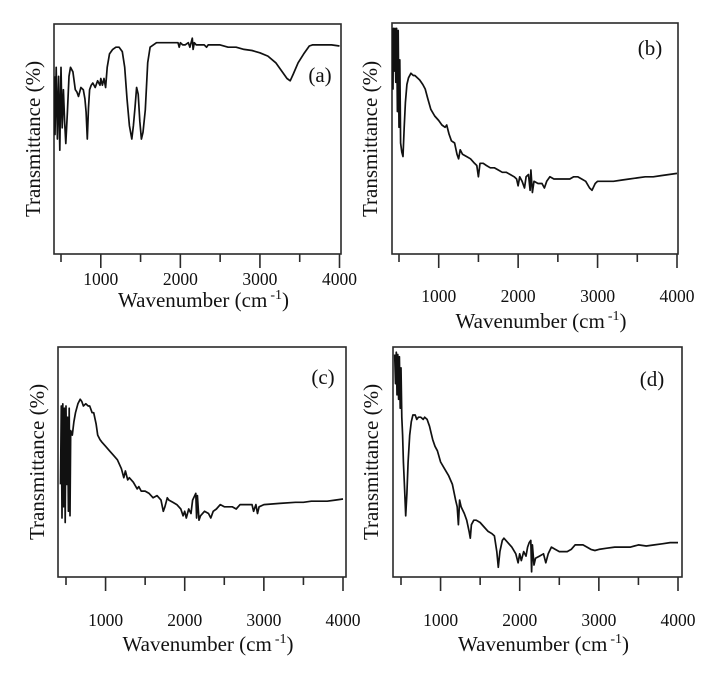  What do you see at coordinates (319, 75) in the screenshot?
I see `panel-label: (a)` at bounding box center [319, 75].